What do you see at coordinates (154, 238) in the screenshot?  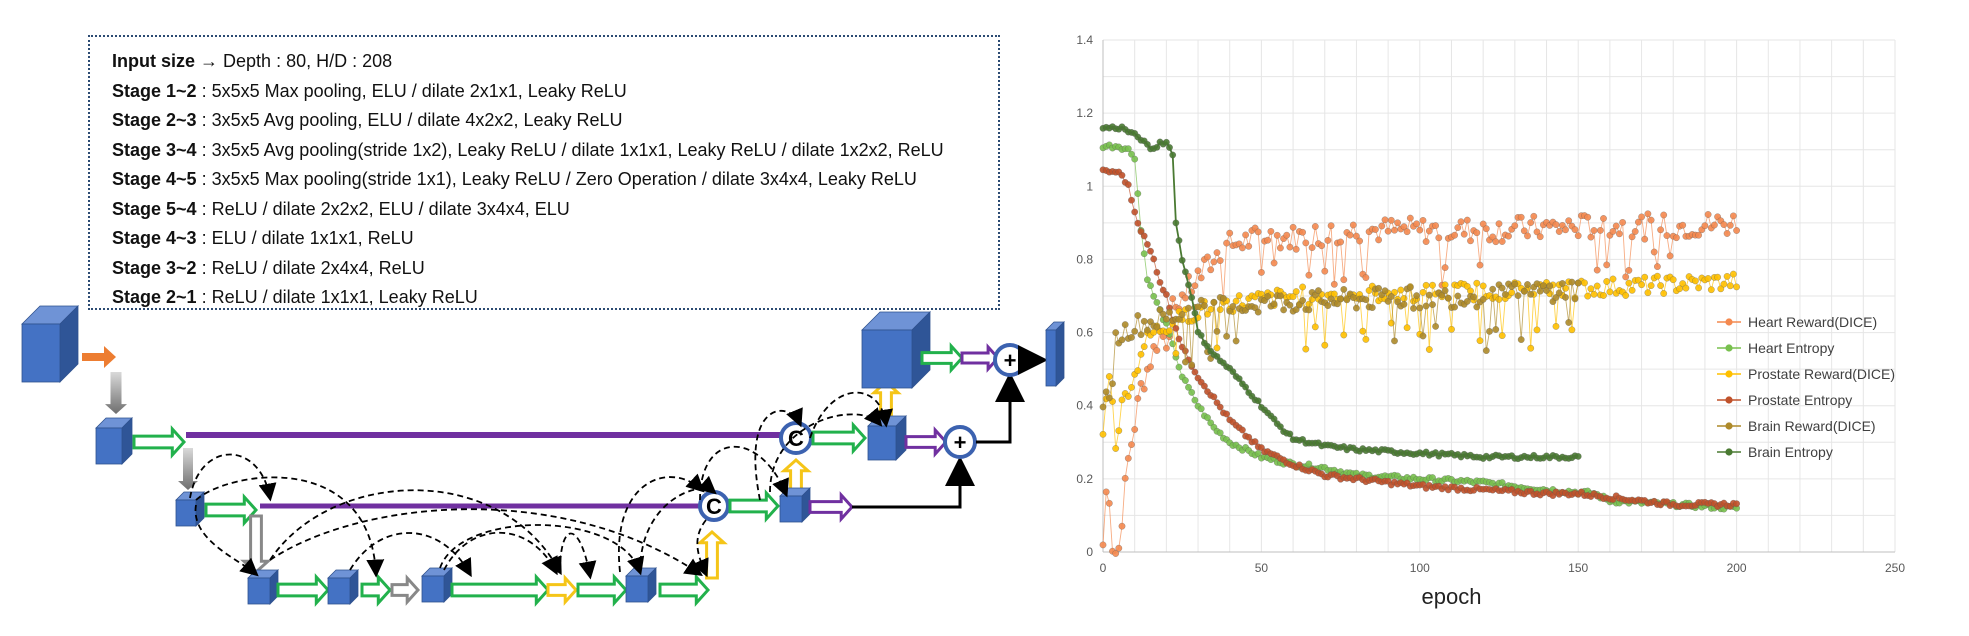 I see `config-stage-label: Stage 4~3` at bounding box center [154, 238].